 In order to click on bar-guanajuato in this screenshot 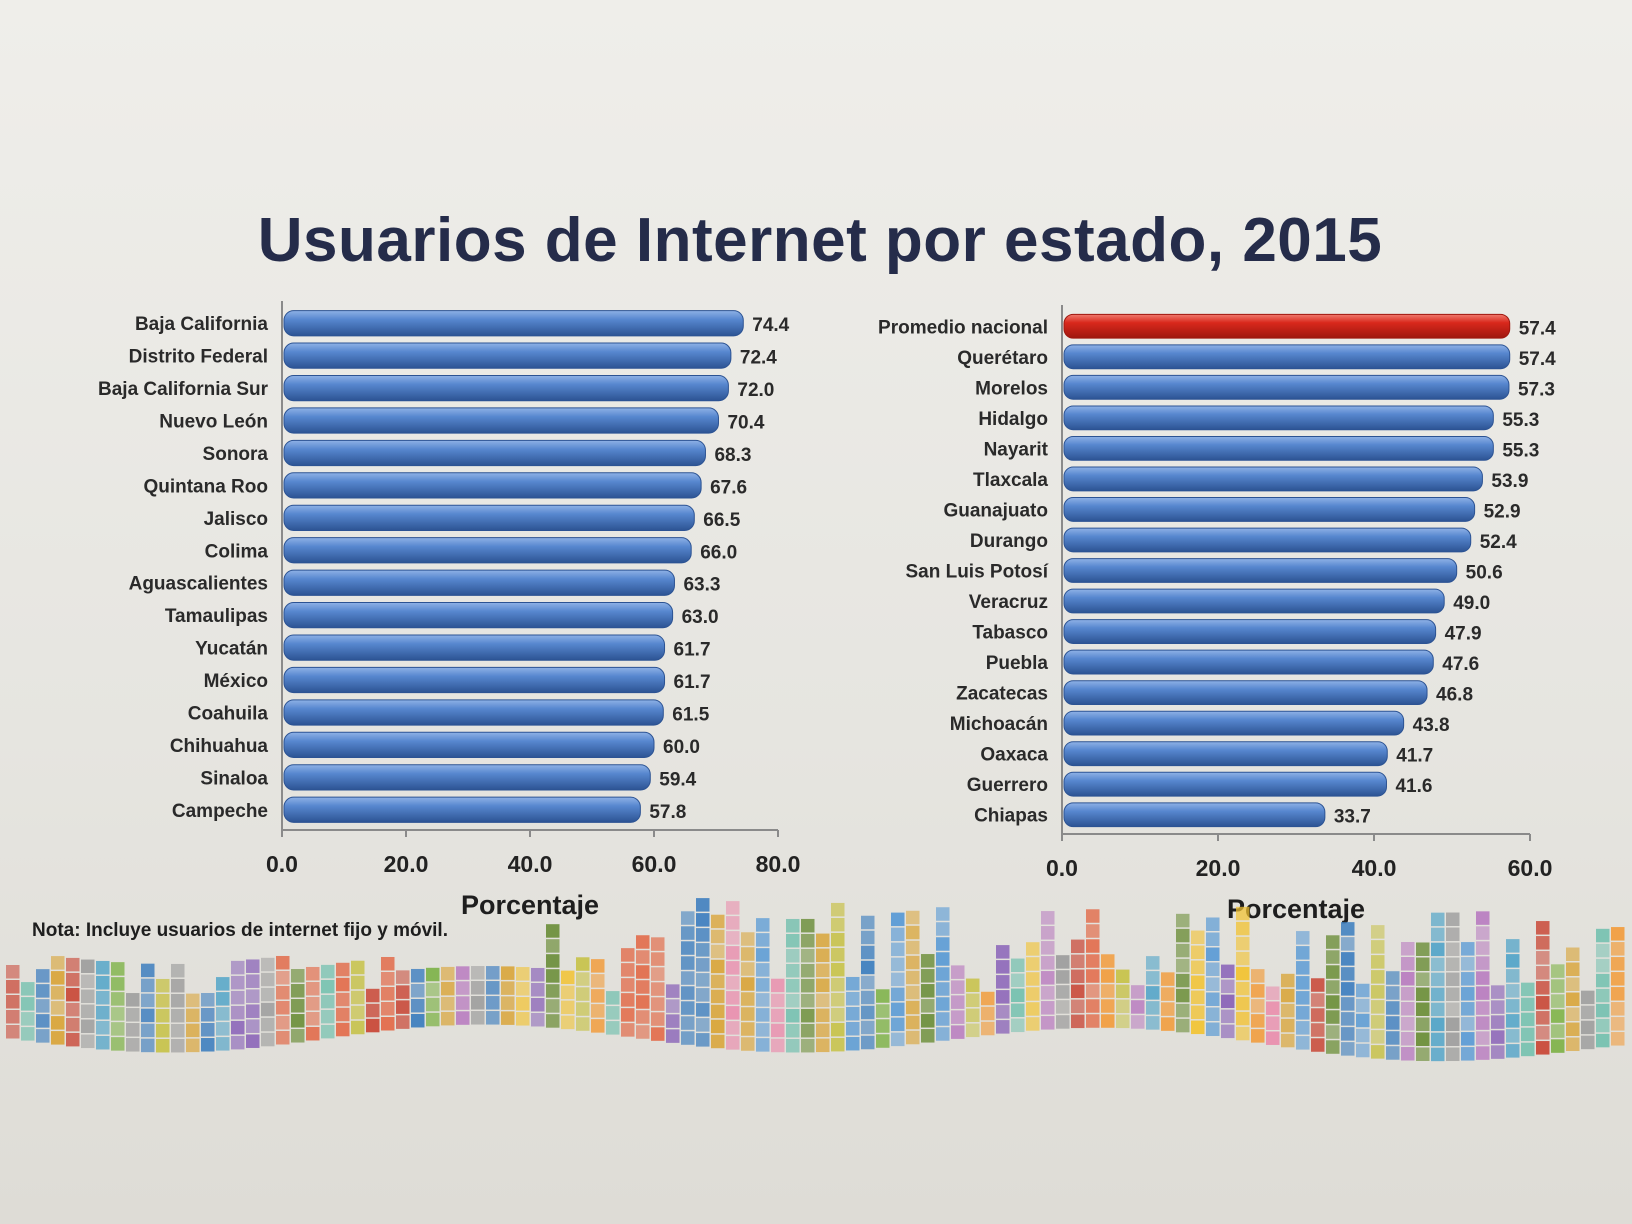, I will do `click(1269, 509)`.